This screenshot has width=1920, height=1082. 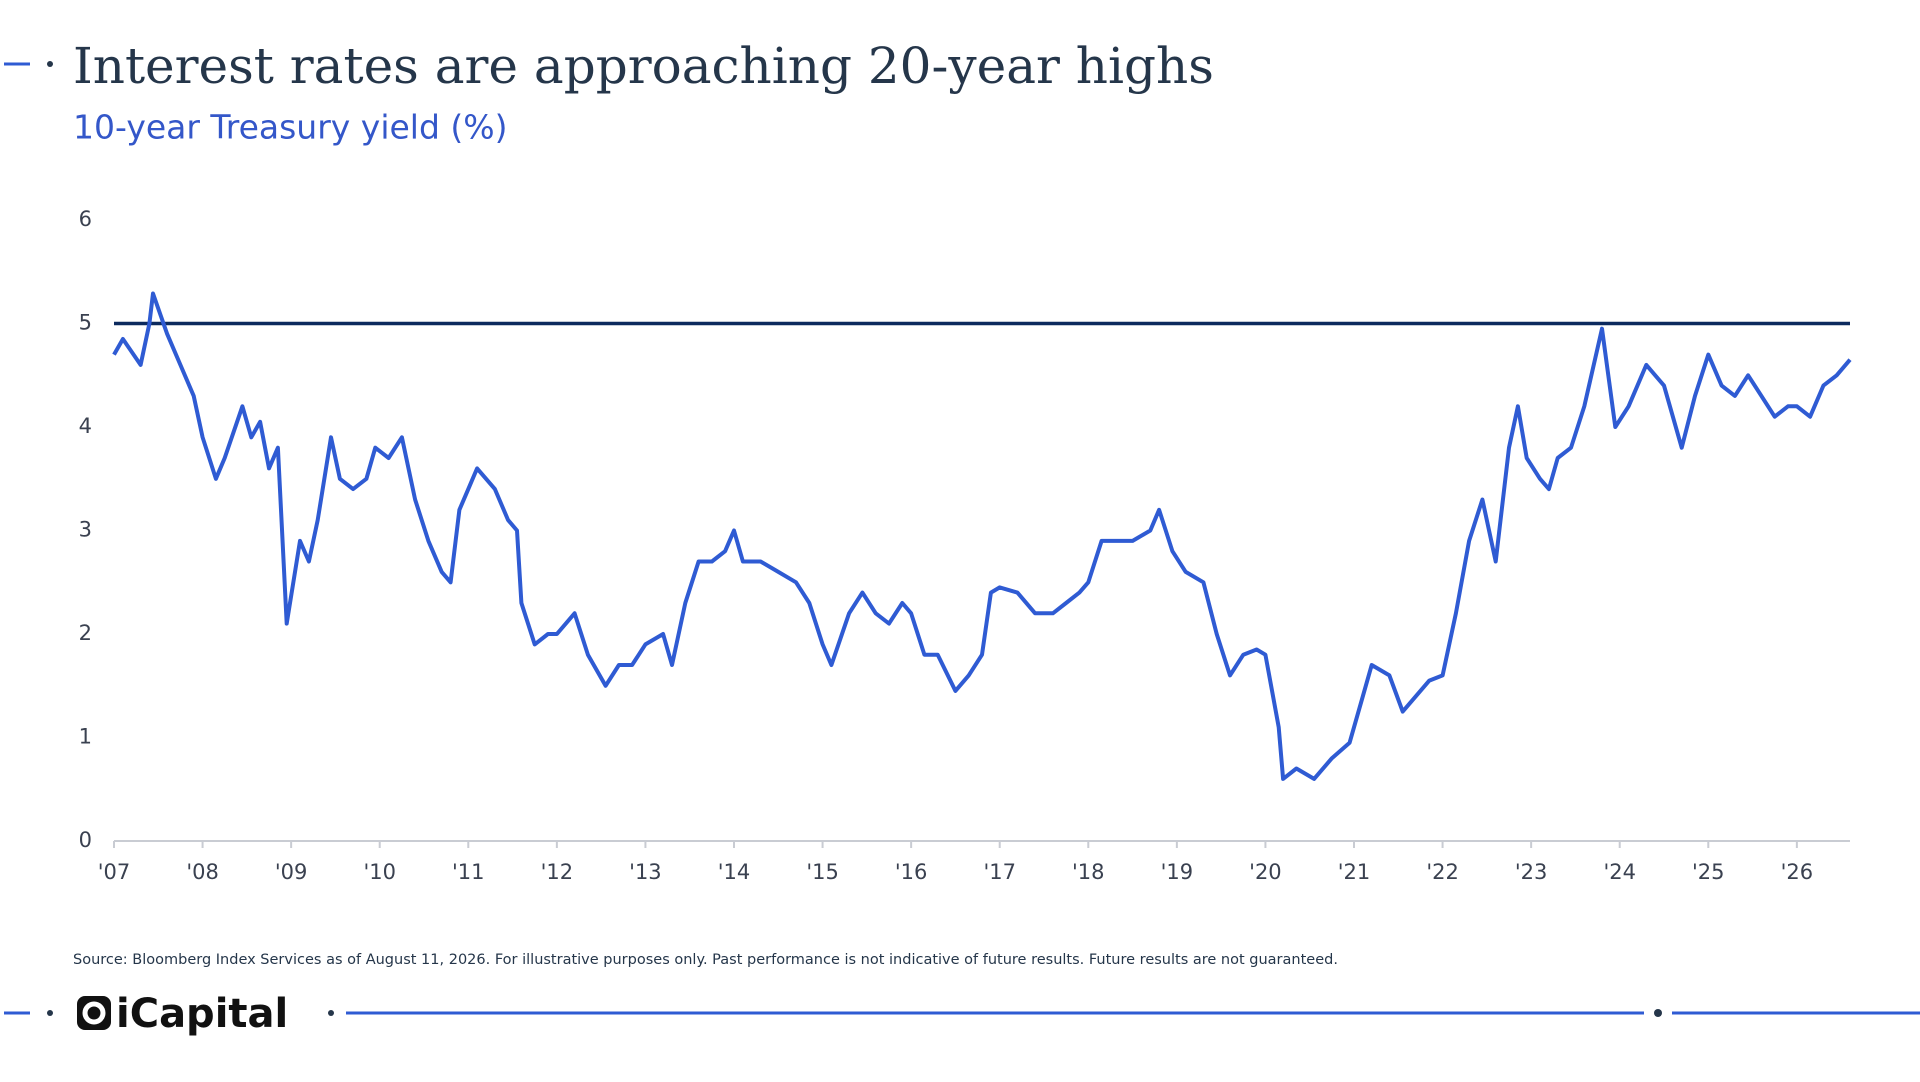 What do you see at coordinates (1088, 872) in the screenshot?
I see `x-tick-label: '18` at bounding box center [1088, 872].